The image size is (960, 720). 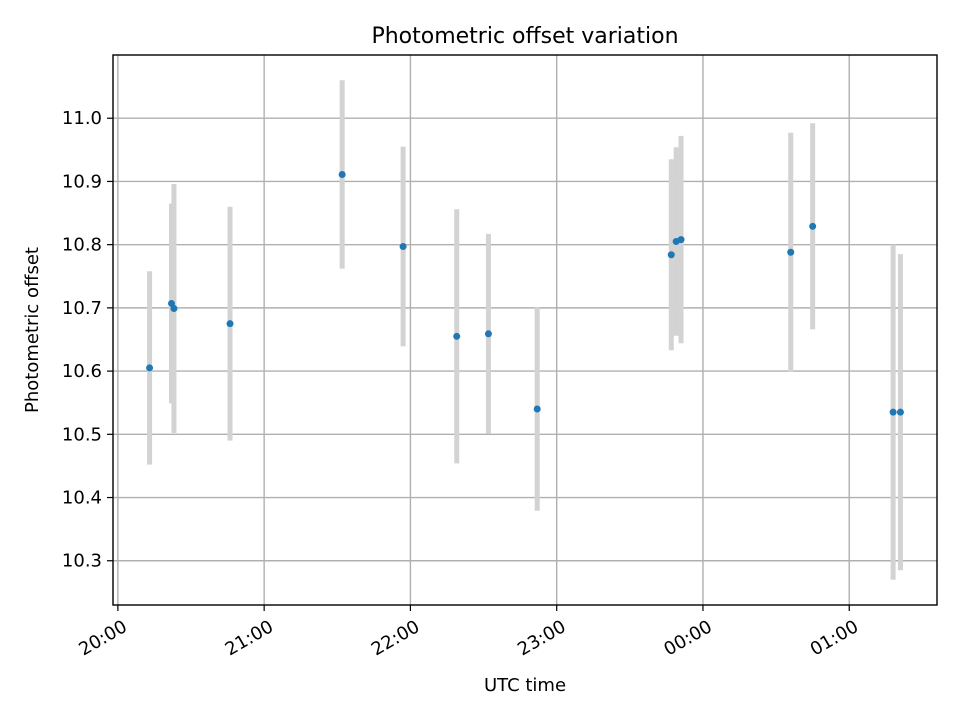 I want to click on y-tick-label: 10.6, so click(x=82, y=371).